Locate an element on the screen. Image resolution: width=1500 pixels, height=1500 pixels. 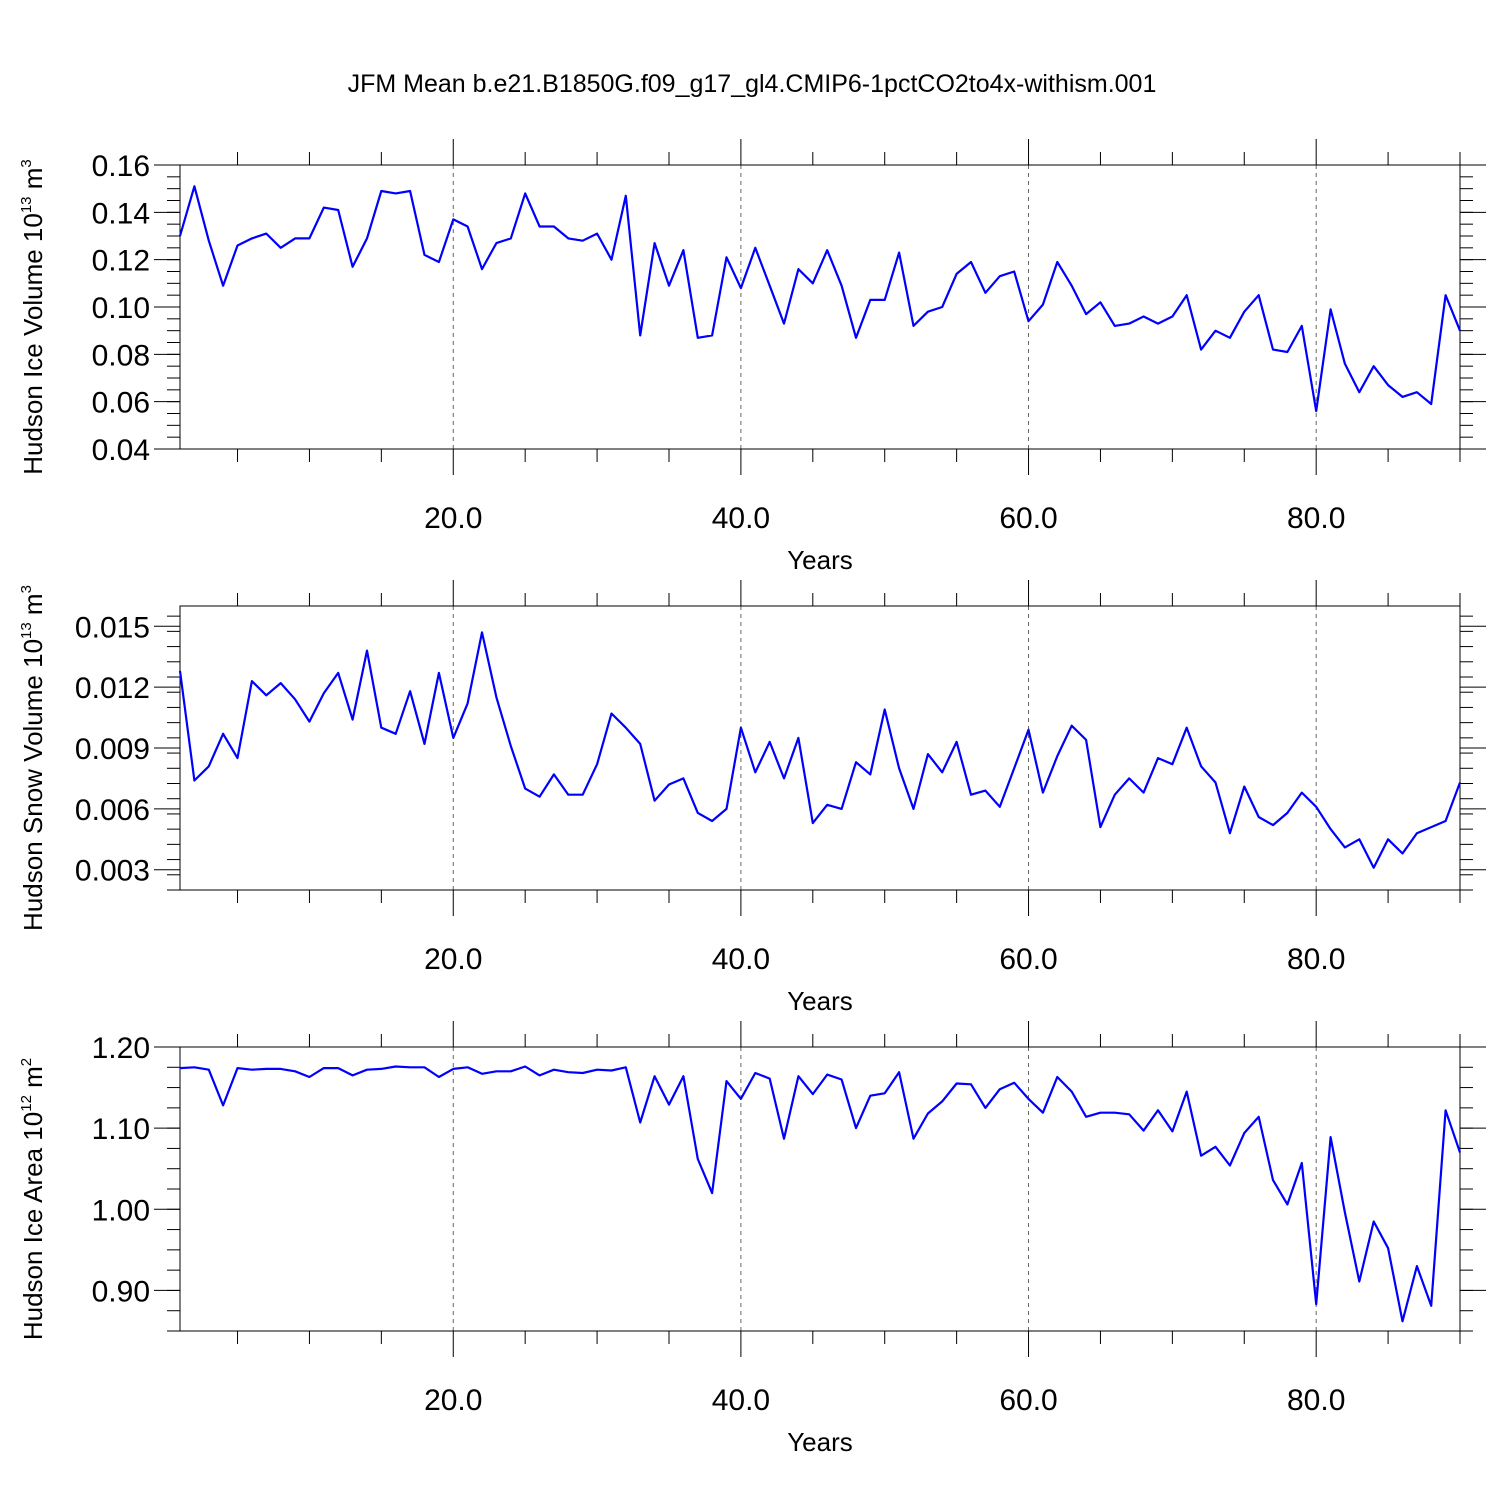
ice-area-xlabel: Years is located at coordinates (820, 1442).